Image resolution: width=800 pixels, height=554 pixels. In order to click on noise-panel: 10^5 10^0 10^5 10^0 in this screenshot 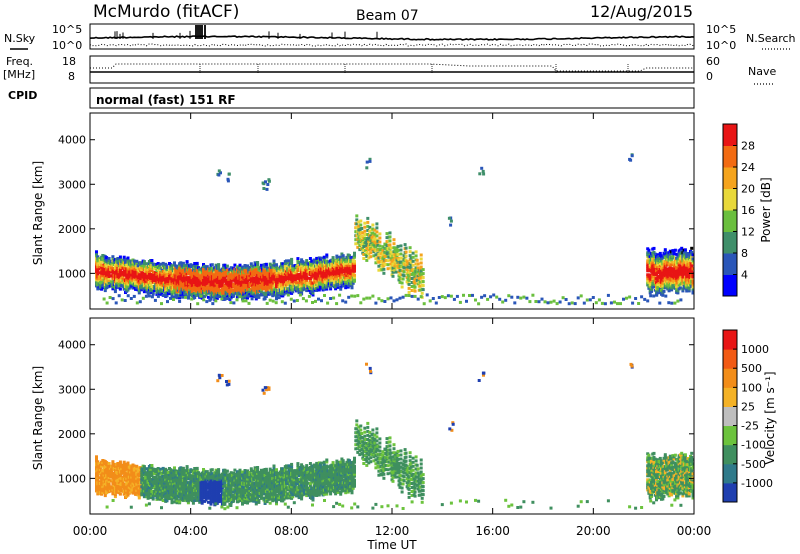, I will do `click(394, 37)`.